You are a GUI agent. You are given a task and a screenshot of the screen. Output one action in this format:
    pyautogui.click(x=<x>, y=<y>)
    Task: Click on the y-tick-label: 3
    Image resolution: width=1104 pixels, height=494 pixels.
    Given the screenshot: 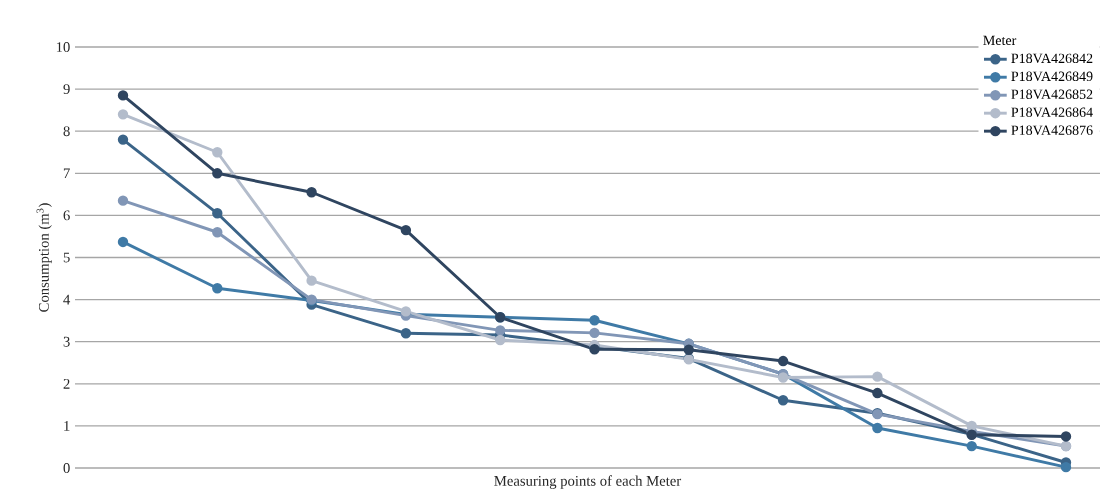 What is the action you would take?
    pyautogui.click(x=66, y=341)
    